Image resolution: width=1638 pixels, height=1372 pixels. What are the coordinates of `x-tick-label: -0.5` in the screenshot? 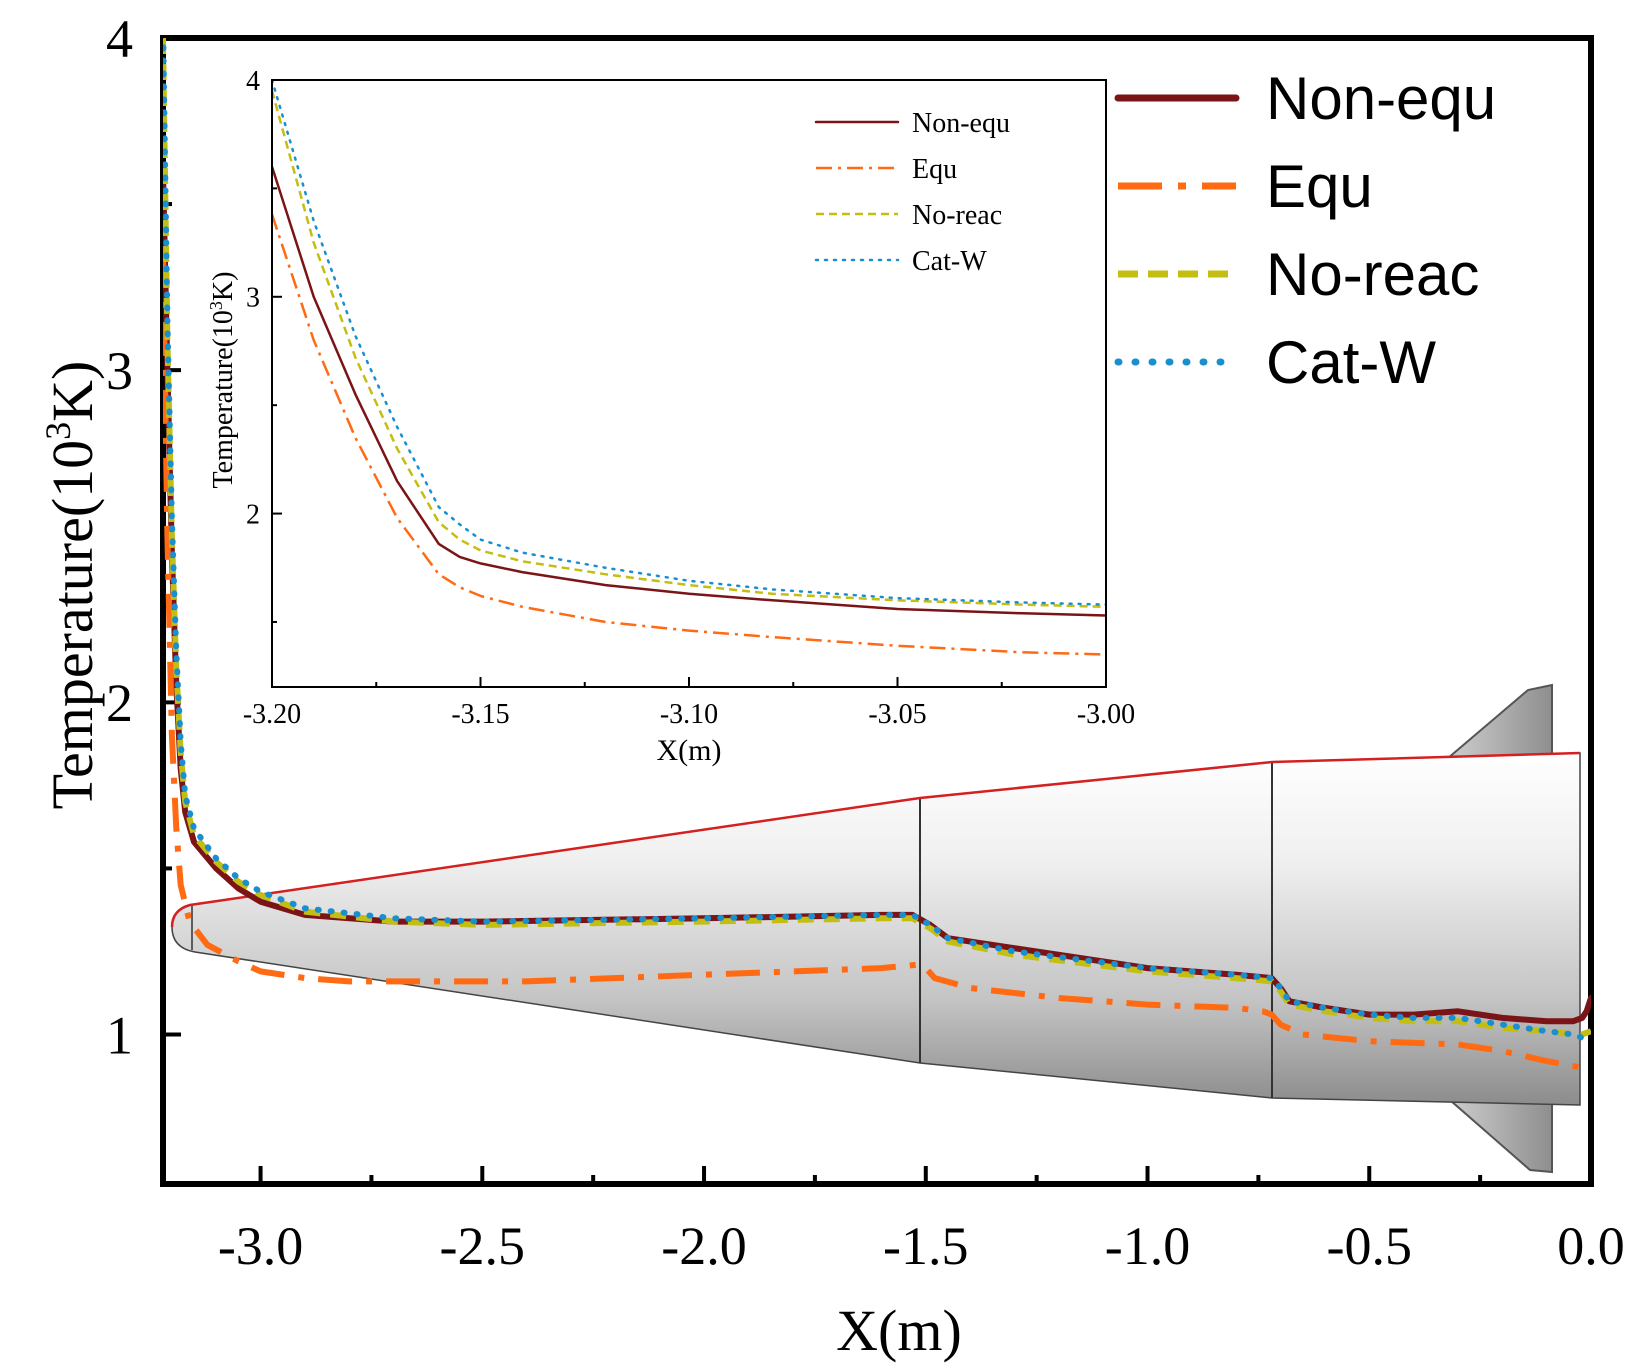 It's located at (1369, 1246).